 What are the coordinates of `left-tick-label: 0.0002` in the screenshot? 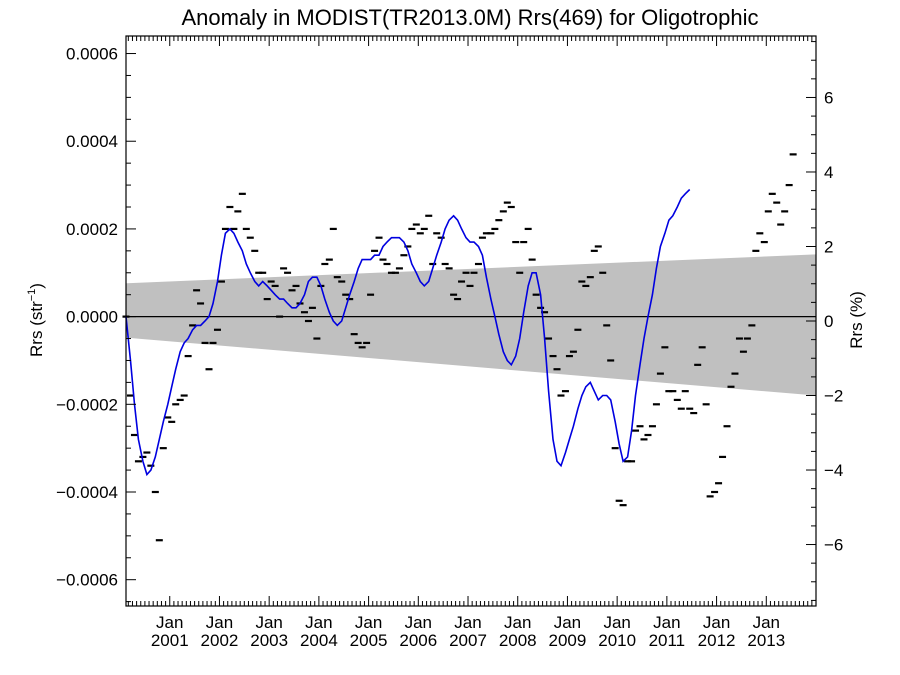 It's located at (92, 229).